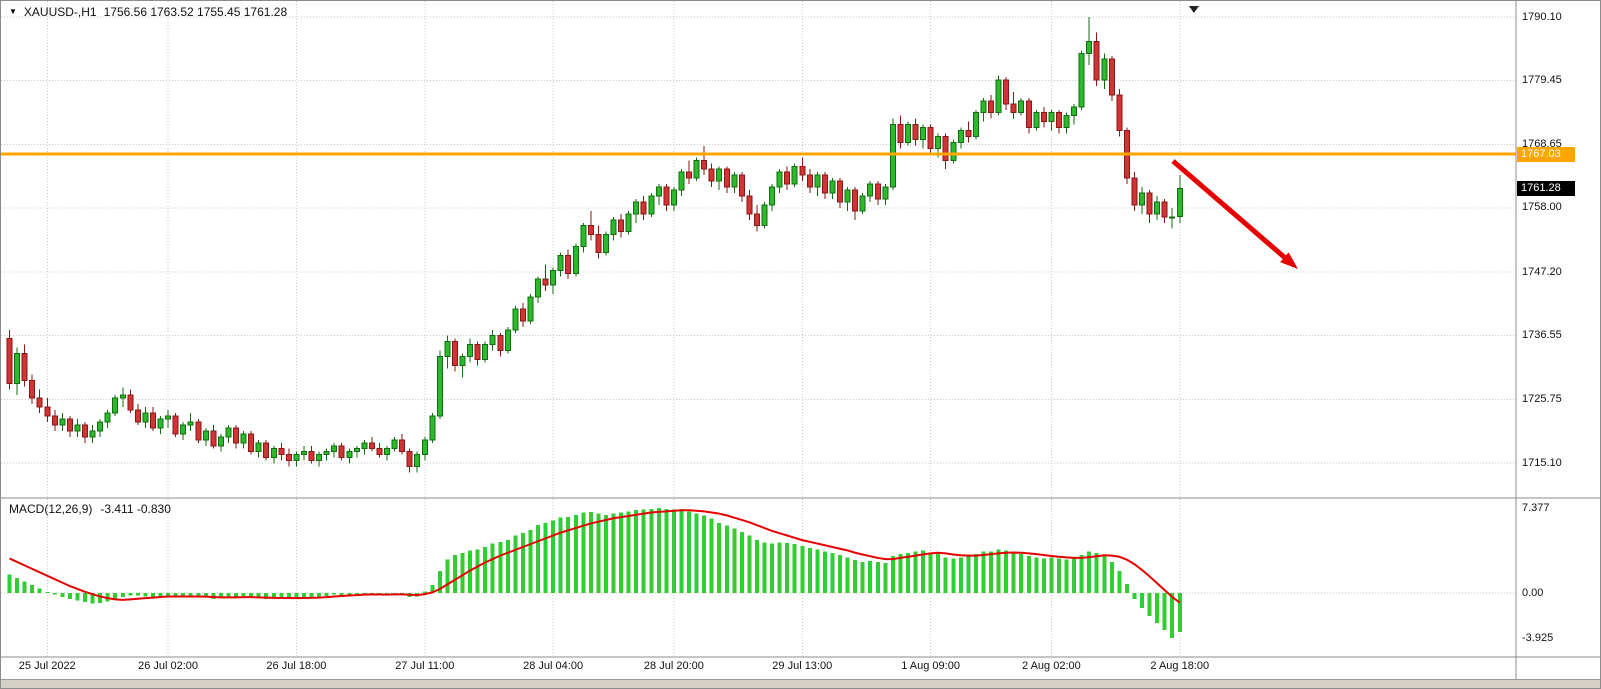  What do you see at coordinates (1536, 507) in the screenshot?
I see `macd-axis-label: 7.377` at bounding box center [1536, 507].